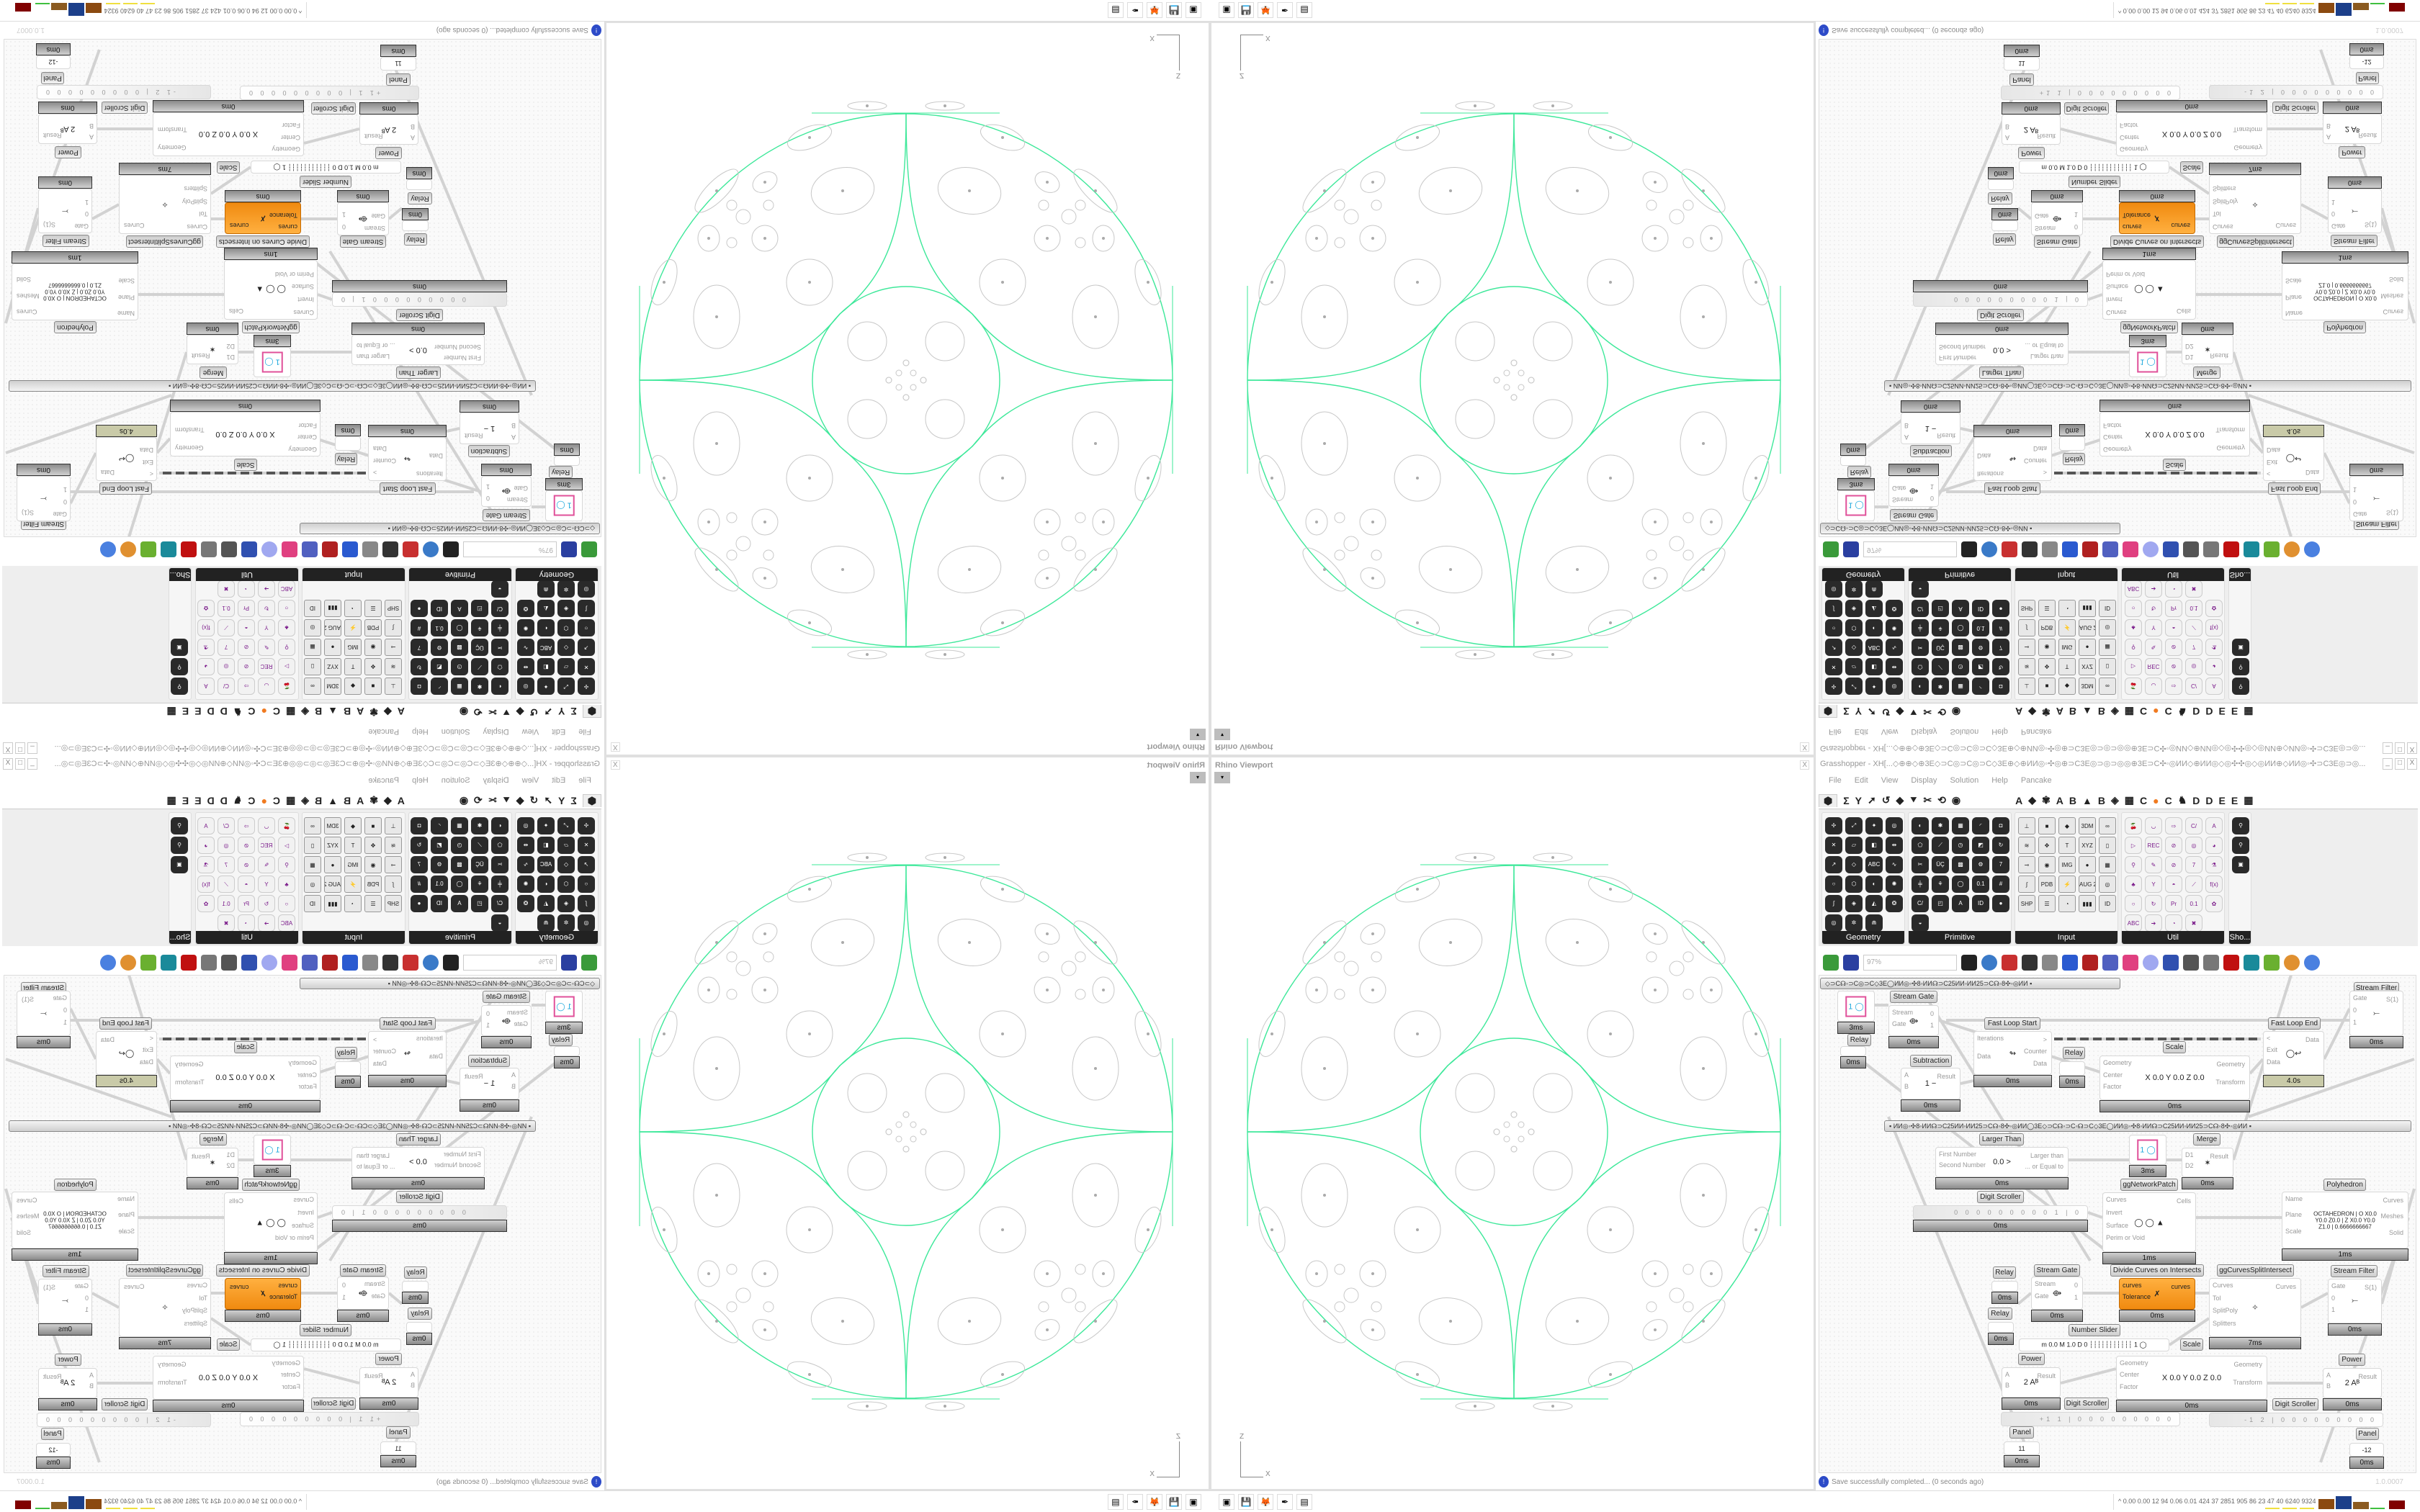  I want to click on input-param: First Number, so click(1958, 357).